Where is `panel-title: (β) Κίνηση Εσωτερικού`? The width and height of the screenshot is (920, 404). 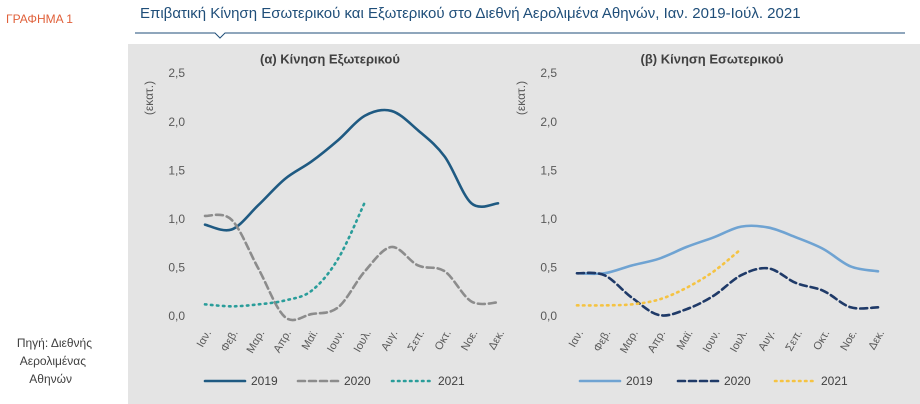
panel-title: (β) Κίνηση Εσωτερικού is located at coordinates (712, 58).